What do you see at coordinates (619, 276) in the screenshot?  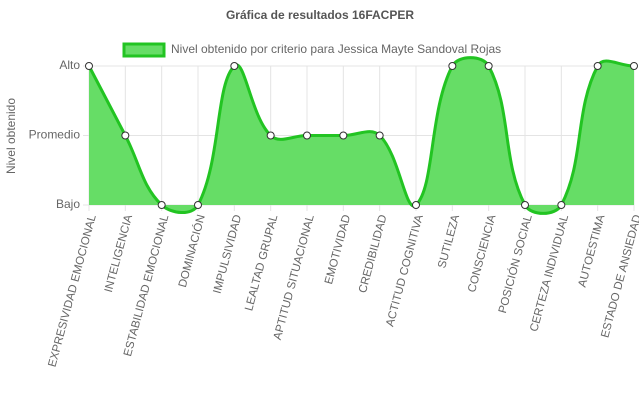 I see `x-tick-label: ESTADO DE ANSIEDAD` at bounding box center [619, 276].